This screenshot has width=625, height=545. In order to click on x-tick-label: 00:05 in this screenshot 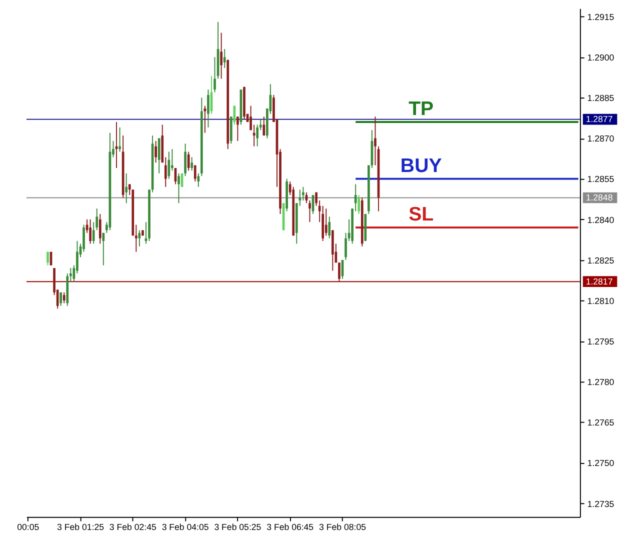, I will do `click(28, 527)`.